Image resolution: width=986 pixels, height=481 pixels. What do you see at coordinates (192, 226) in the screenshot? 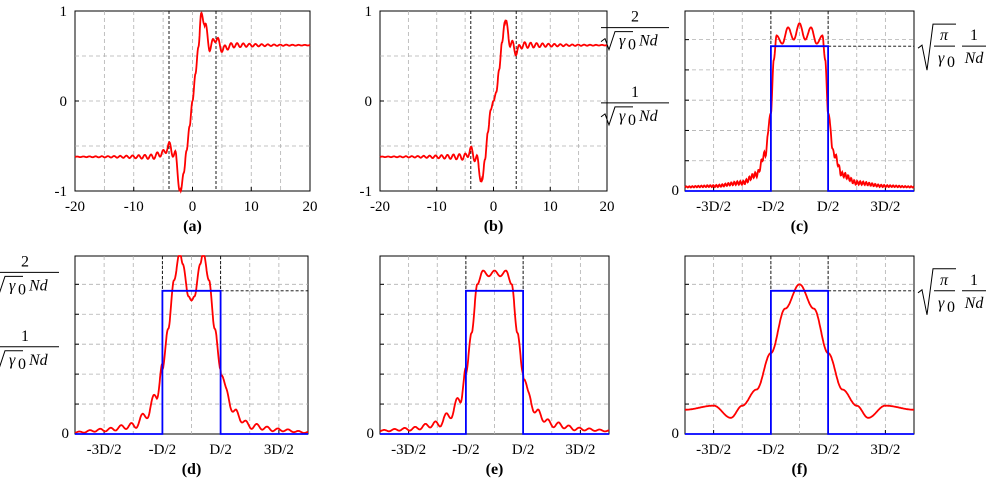
I see `panel-caption: (a)` at bounding box center [192, 226].